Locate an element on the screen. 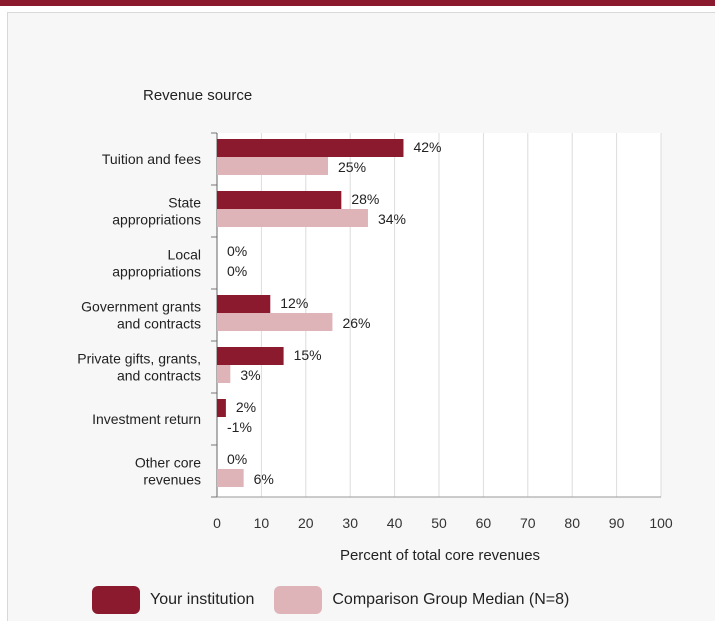 Image resolution: width=715 pixels, height=621 pixels. category-label: Investment return is located at coordinates (146, 419).